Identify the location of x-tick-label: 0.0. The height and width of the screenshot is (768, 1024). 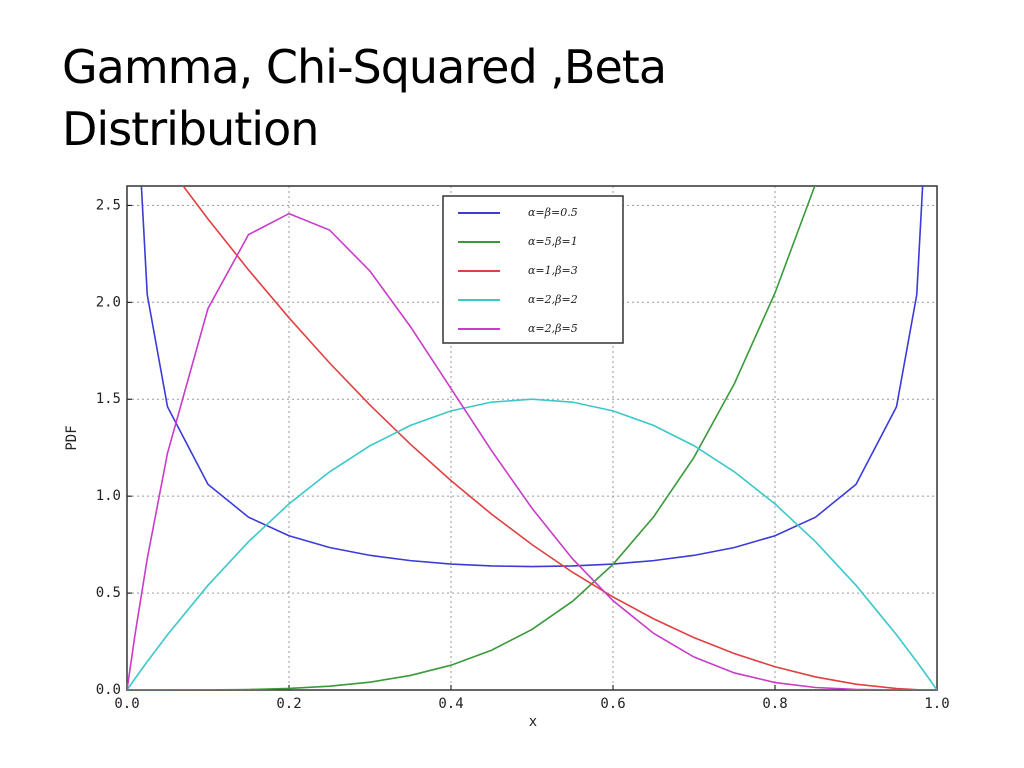
(126, 704).